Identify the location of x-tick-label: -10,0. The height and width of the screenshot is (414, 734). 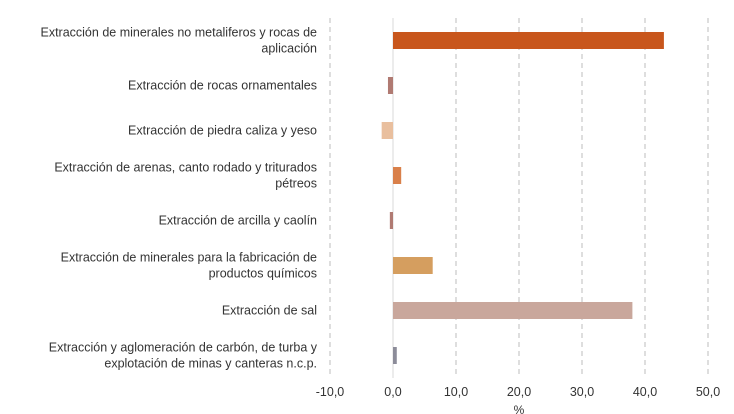
(330, 392).